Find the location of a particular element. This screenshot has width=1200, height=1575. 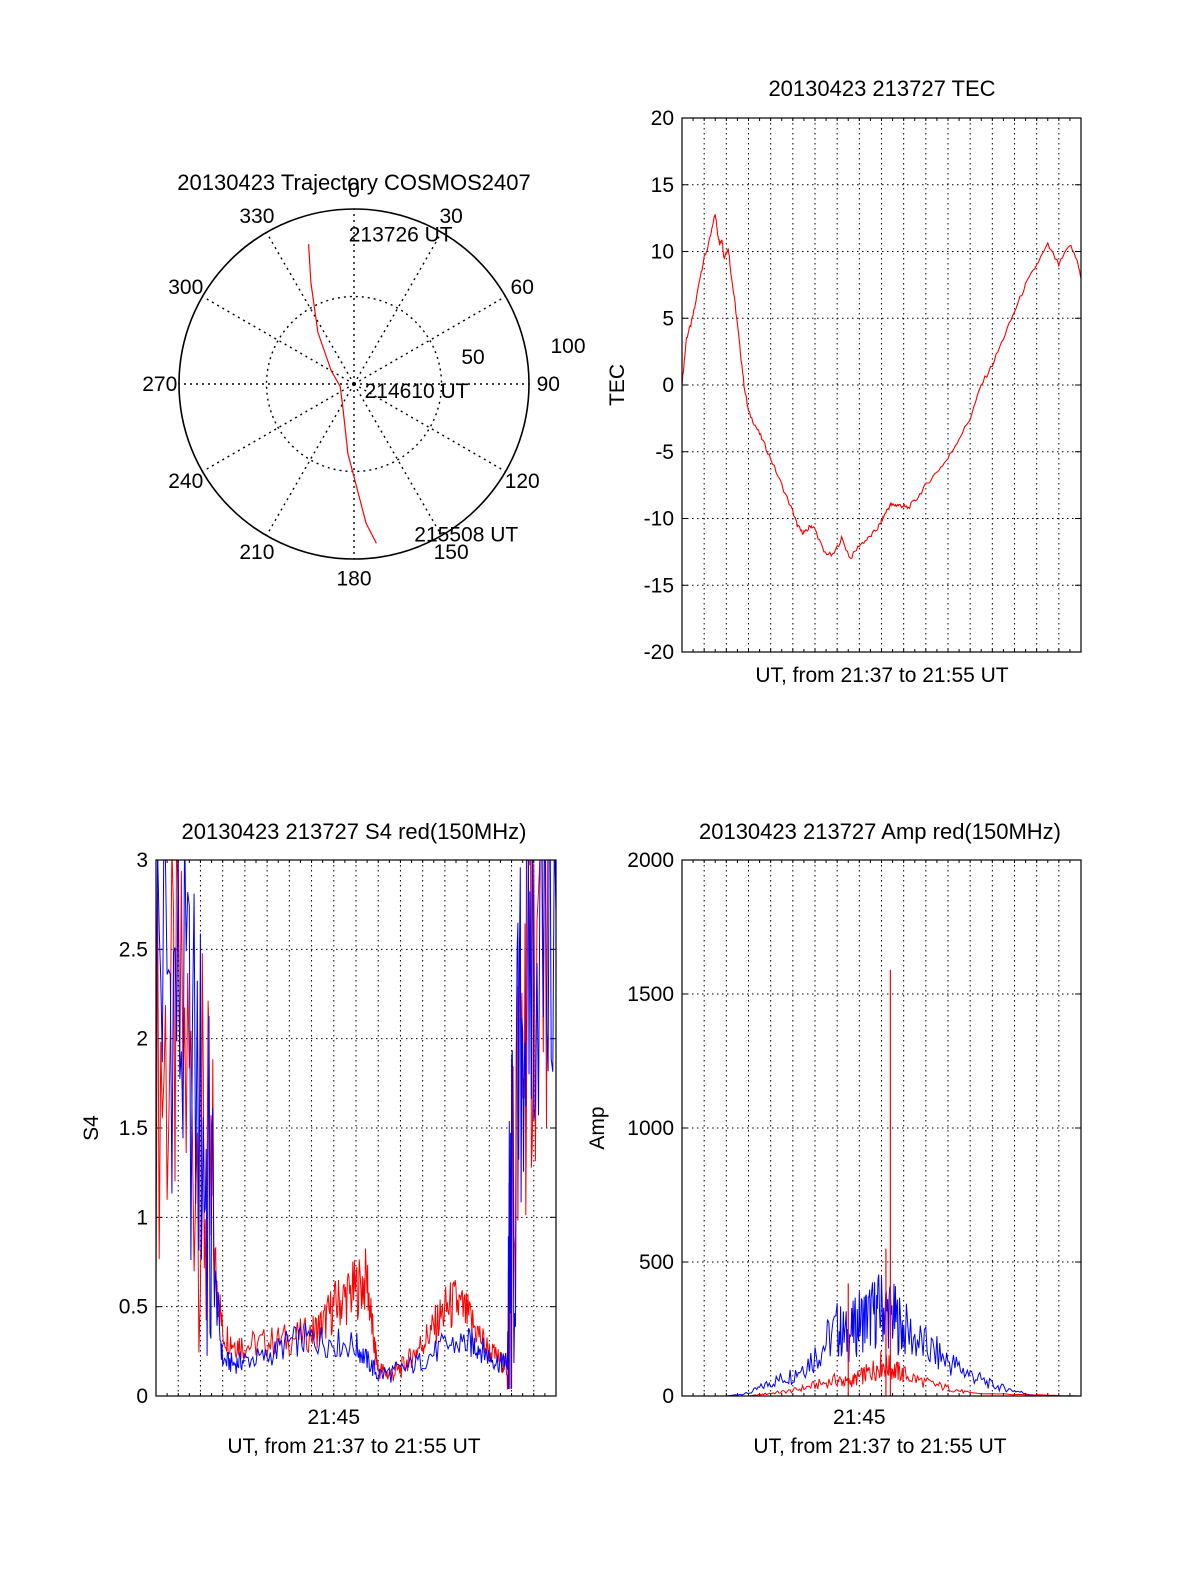

azimuth-label: 300 is located at coordinates (185, 287).